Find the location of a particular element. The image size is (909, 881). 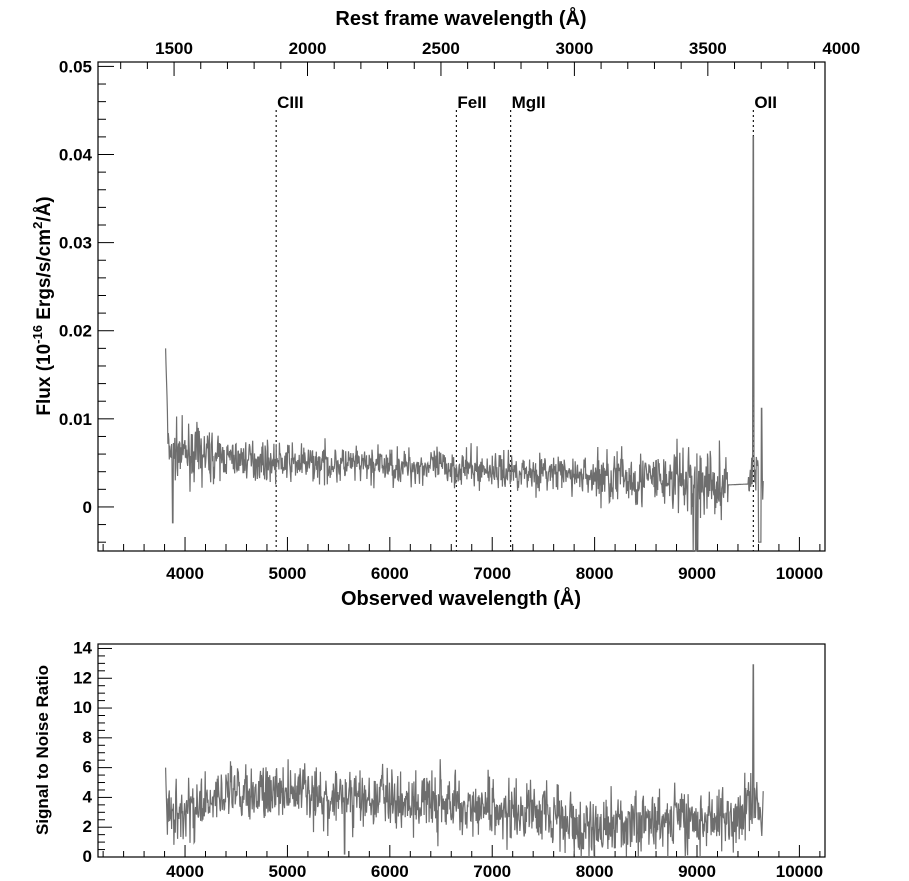

x-tick-label: 4000 is located at coordinates (185, 573).